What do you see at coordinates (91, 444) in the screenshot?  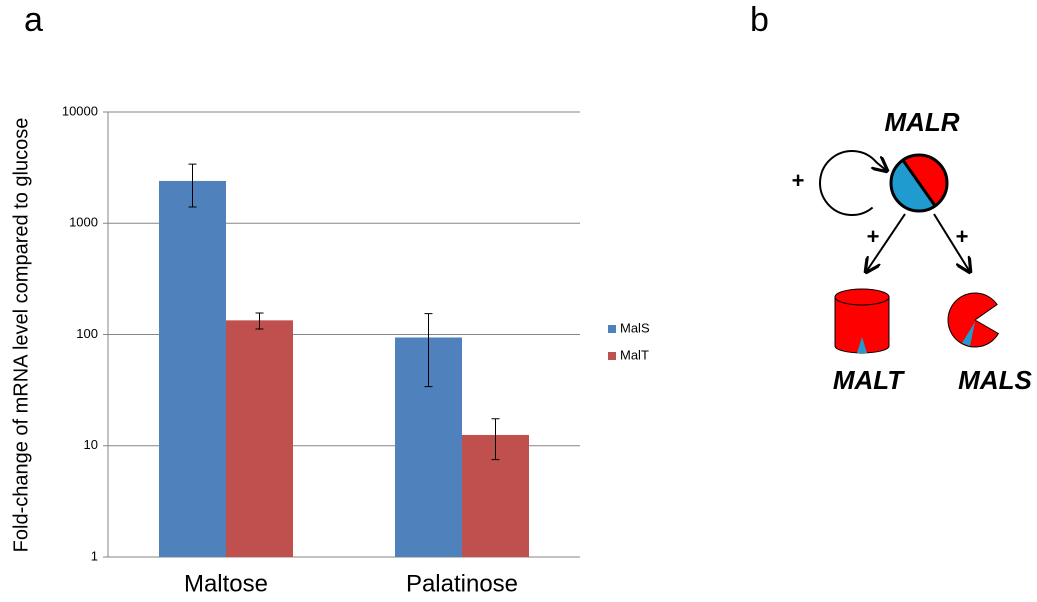 I see `y-tick-label: 10` at bounding box center [91, 444].